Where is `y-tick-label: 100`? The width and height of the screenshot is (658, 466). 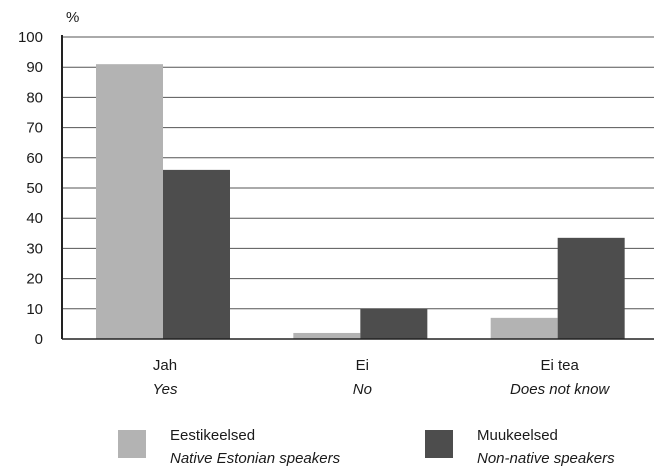
y-tick-label: 100 is located at coordinates (30, 37).